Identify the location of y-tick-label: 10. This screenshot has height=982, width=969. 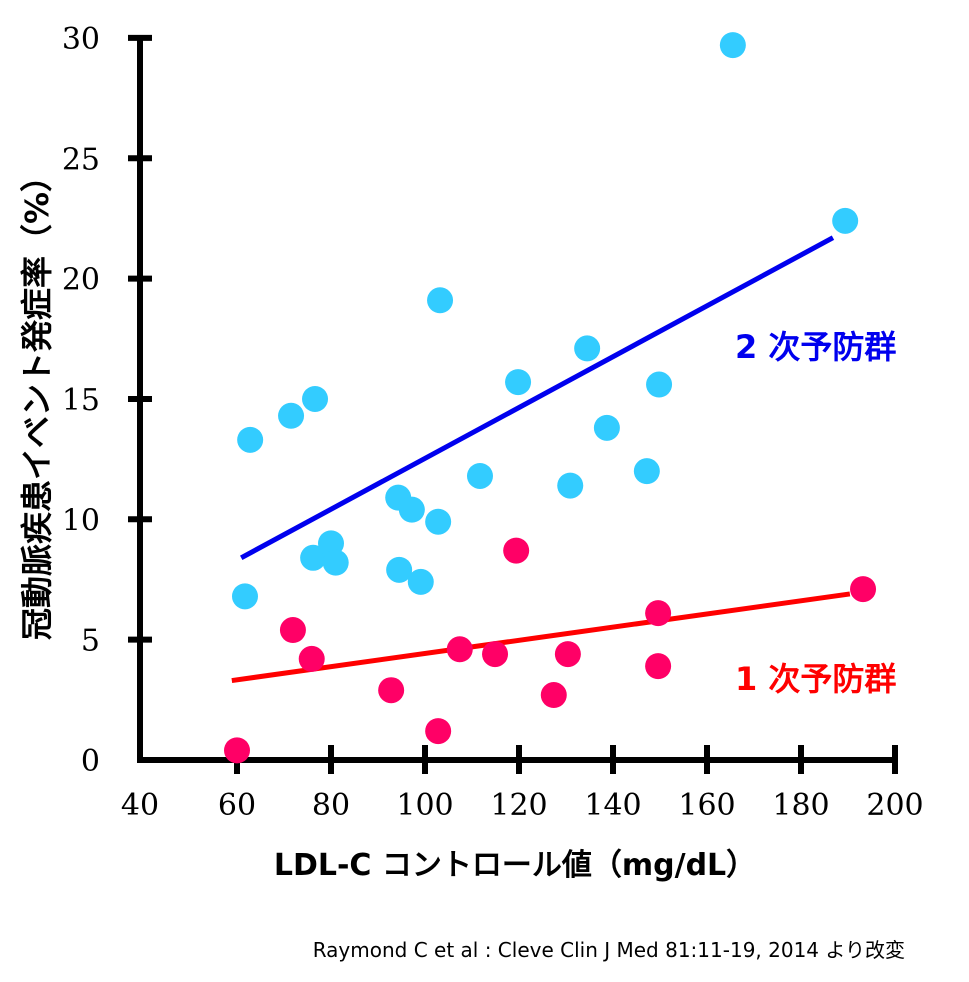
(81, 520).